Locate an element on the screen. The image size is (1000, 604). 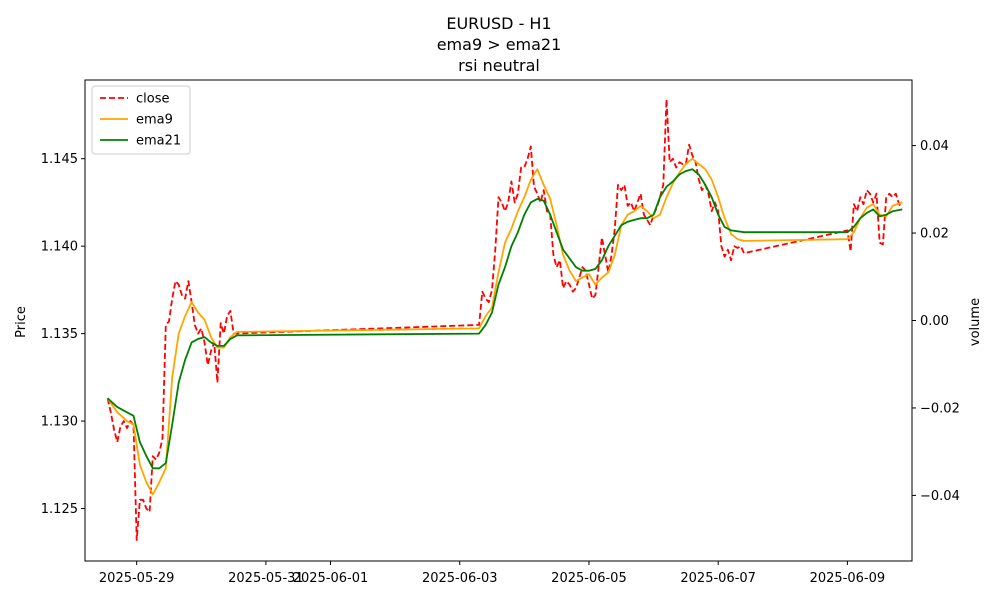
legend-label-ema21: ema21 is located at coordinates (158, 141).